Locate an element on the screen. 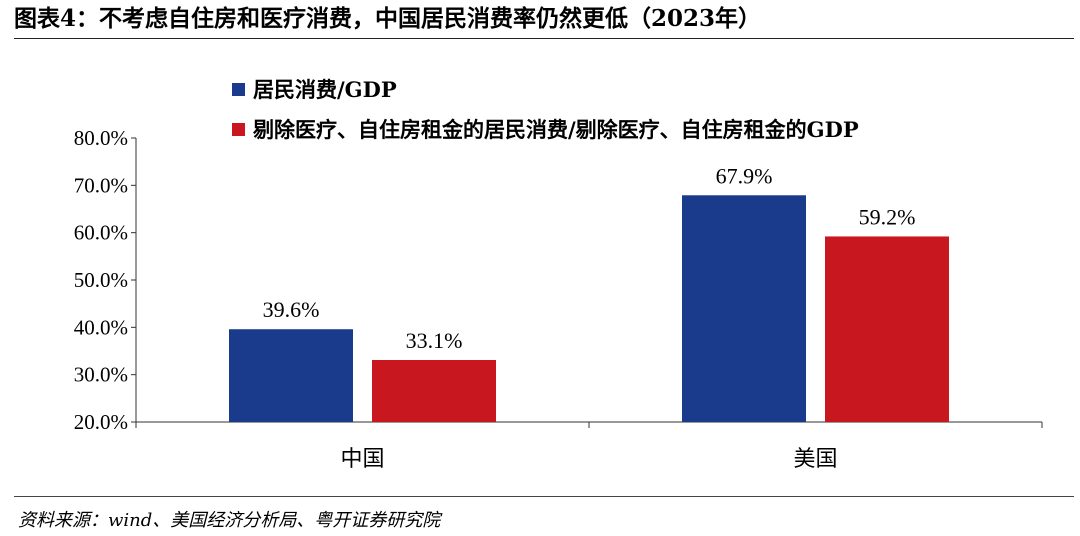 Image resolution: width=1080 pixels, height=536 pixels. title-divider is located at coordinates (544, 38).